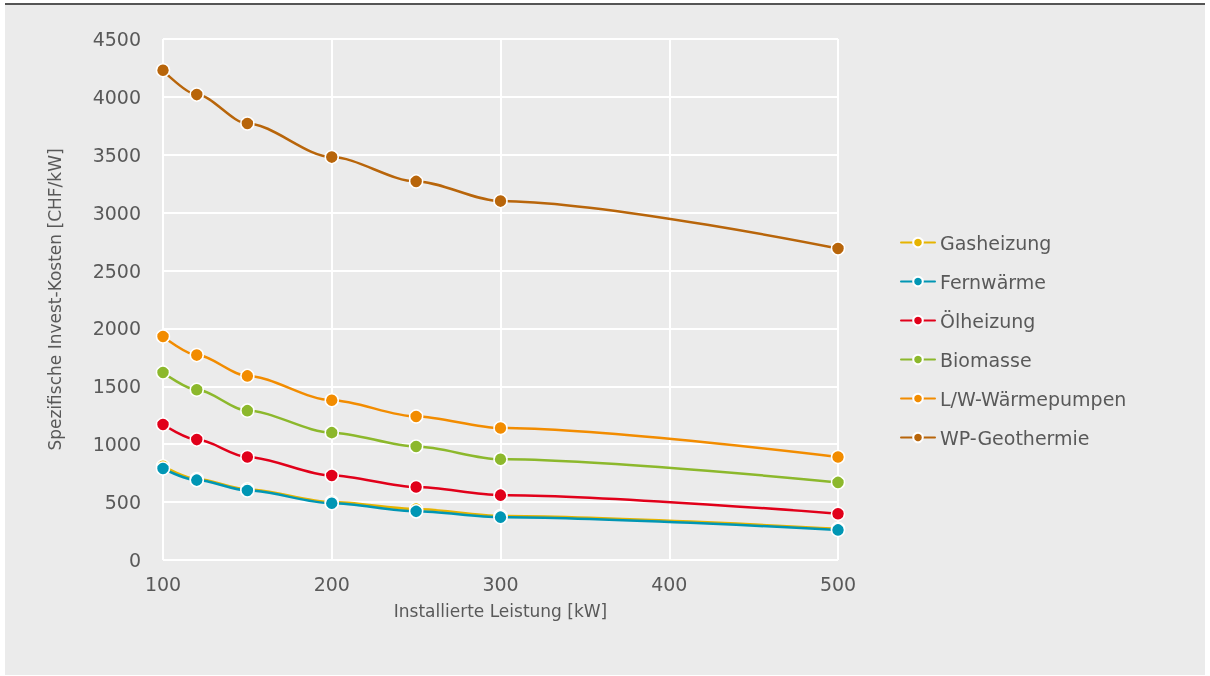  What do you see at coordinates (500, 610) in the screenshot?
I see `x-axis-title: Installierte Leistung [kW]` at bounding box center [500, 610].